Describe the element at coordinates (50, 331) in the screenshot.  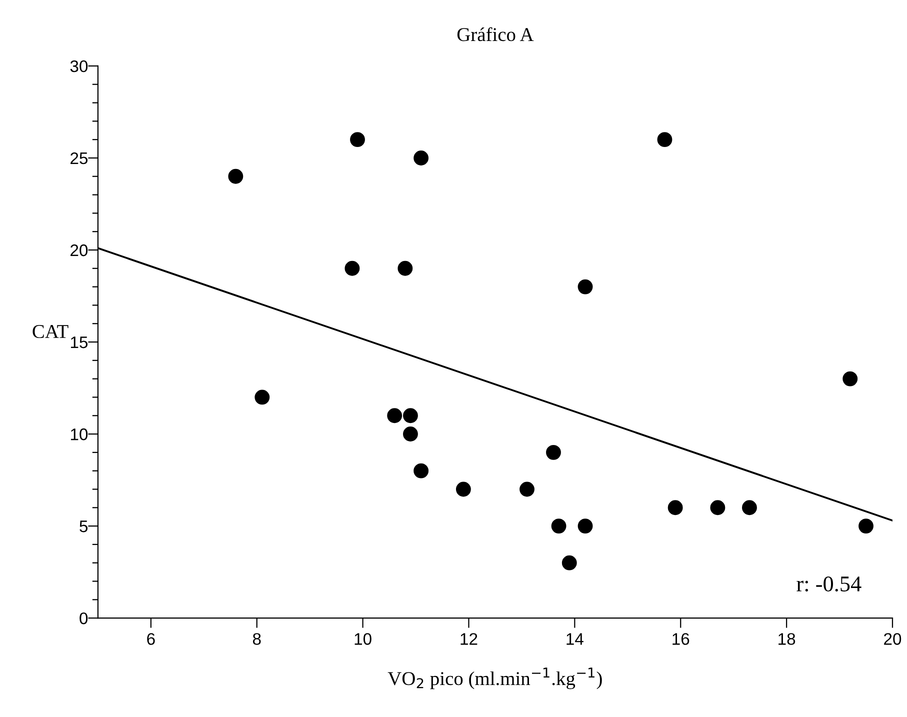
I see `y-axis-title: CAT` at that location.